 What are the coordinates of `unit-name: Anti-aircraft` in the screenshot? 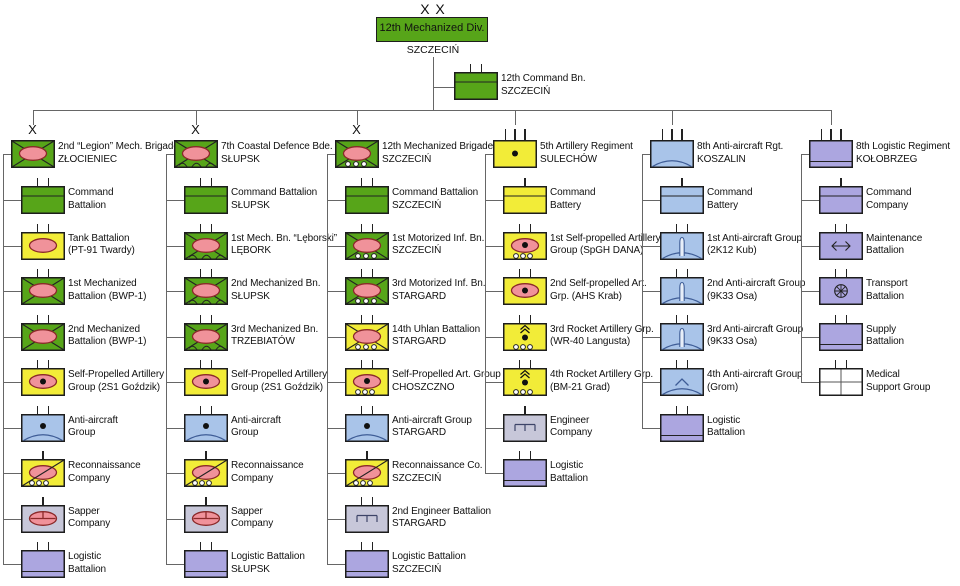 It's located at (256, 420).